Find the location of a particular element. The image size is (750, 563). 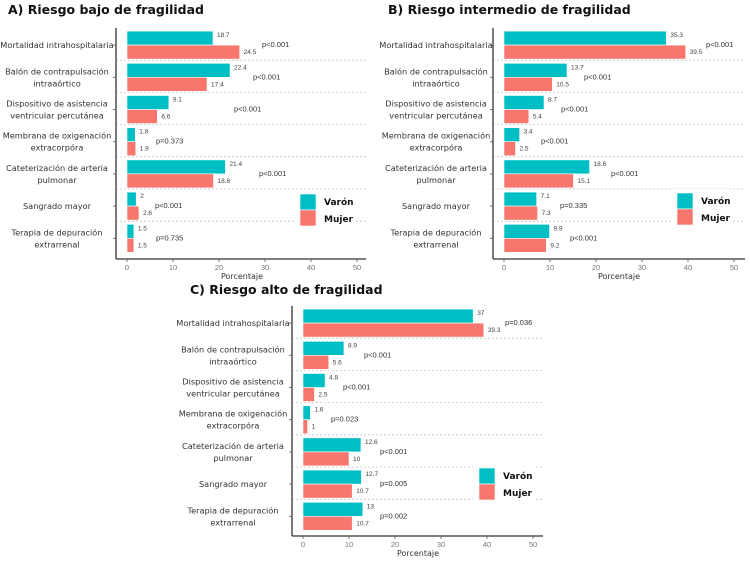

x-tick-label: 40 is located at coordinates (311, 267).